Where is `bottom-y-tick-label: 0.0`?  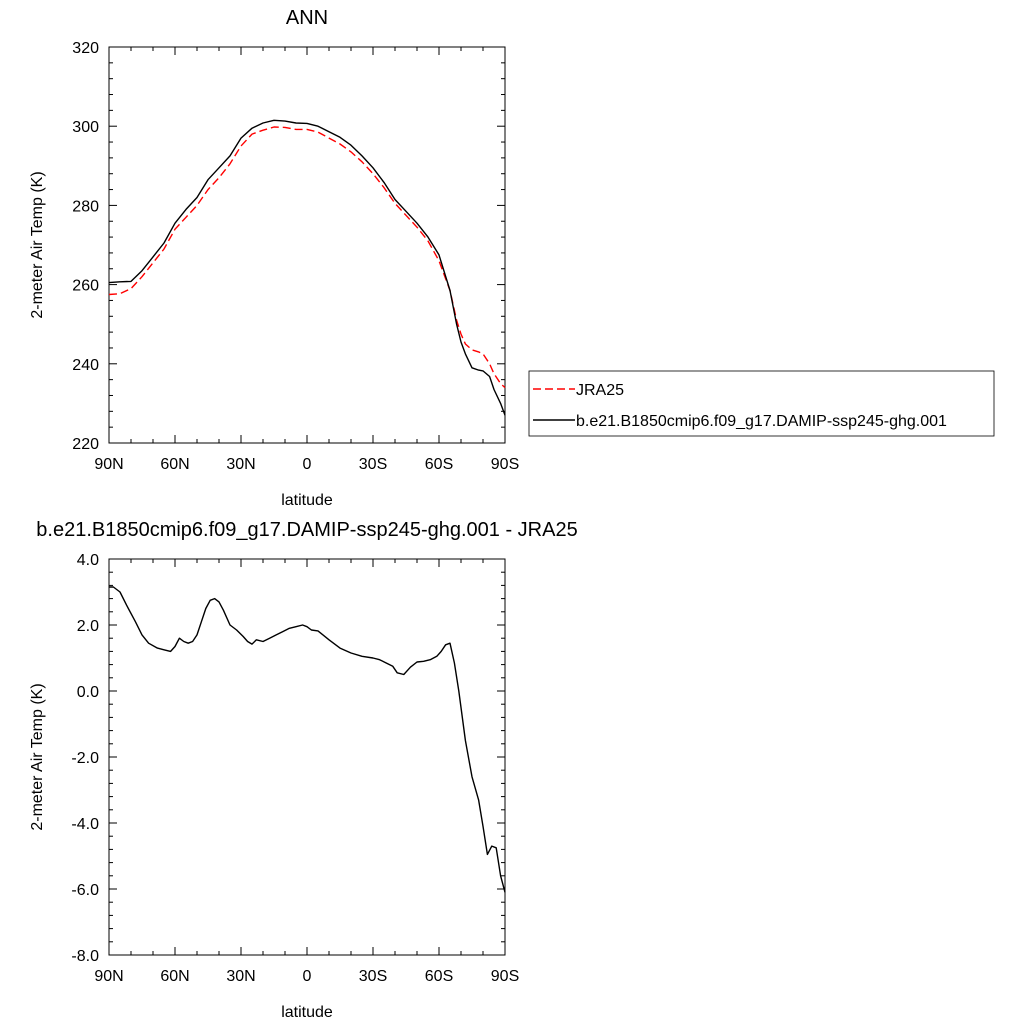 bottom-y-tick-label: 0.0 is located at coordinates (88, 692).